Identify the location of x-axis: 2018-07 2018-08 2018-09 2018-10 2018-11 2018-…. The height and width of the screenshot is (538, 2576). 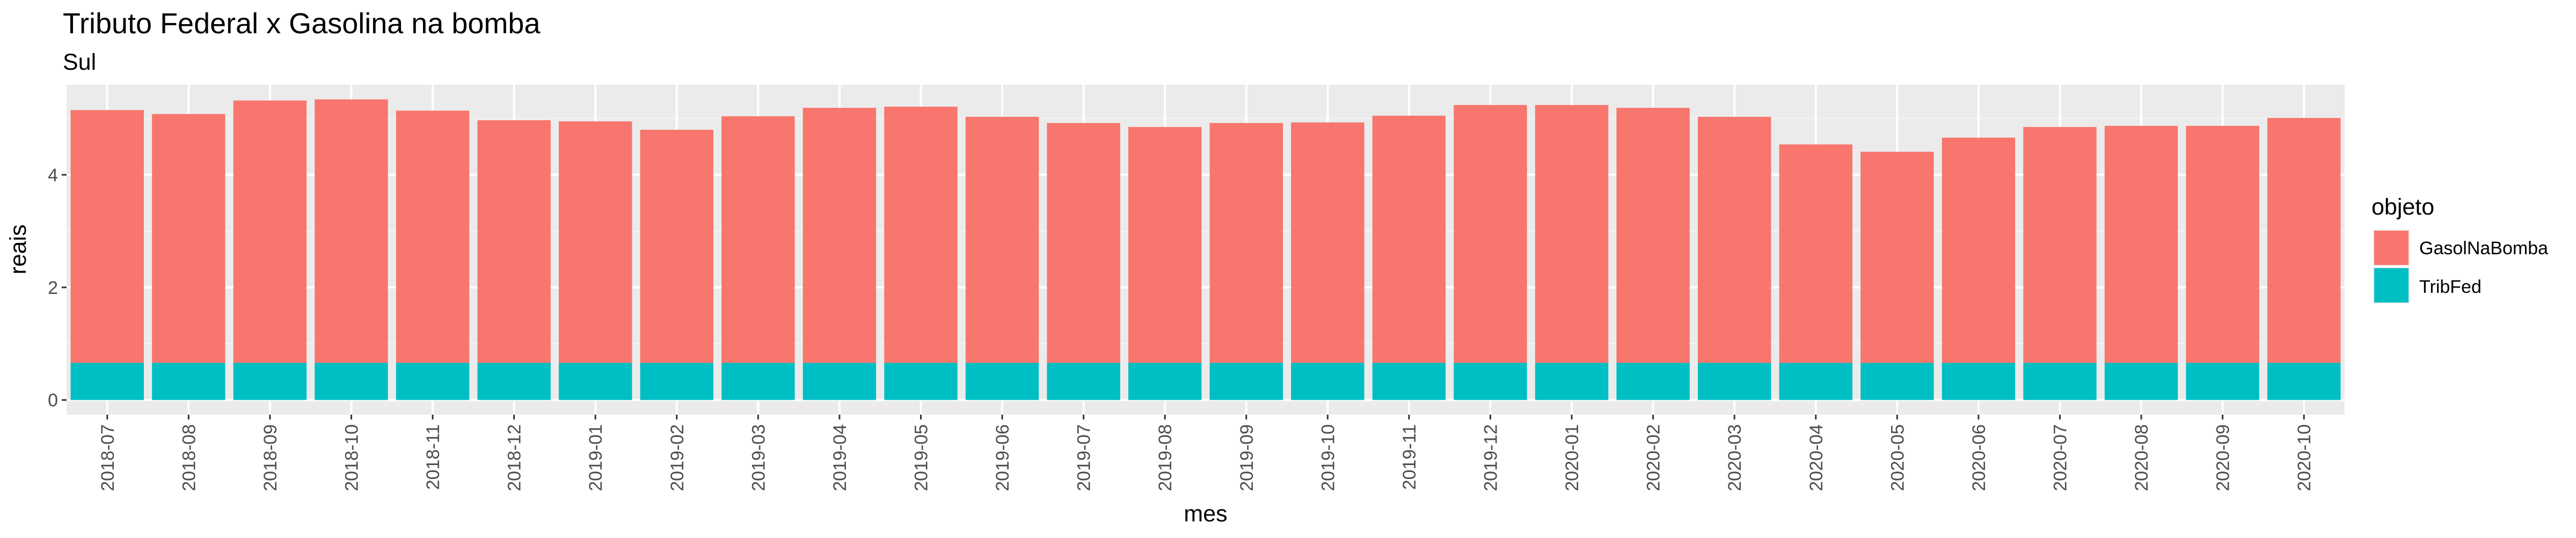
(1206, 453).